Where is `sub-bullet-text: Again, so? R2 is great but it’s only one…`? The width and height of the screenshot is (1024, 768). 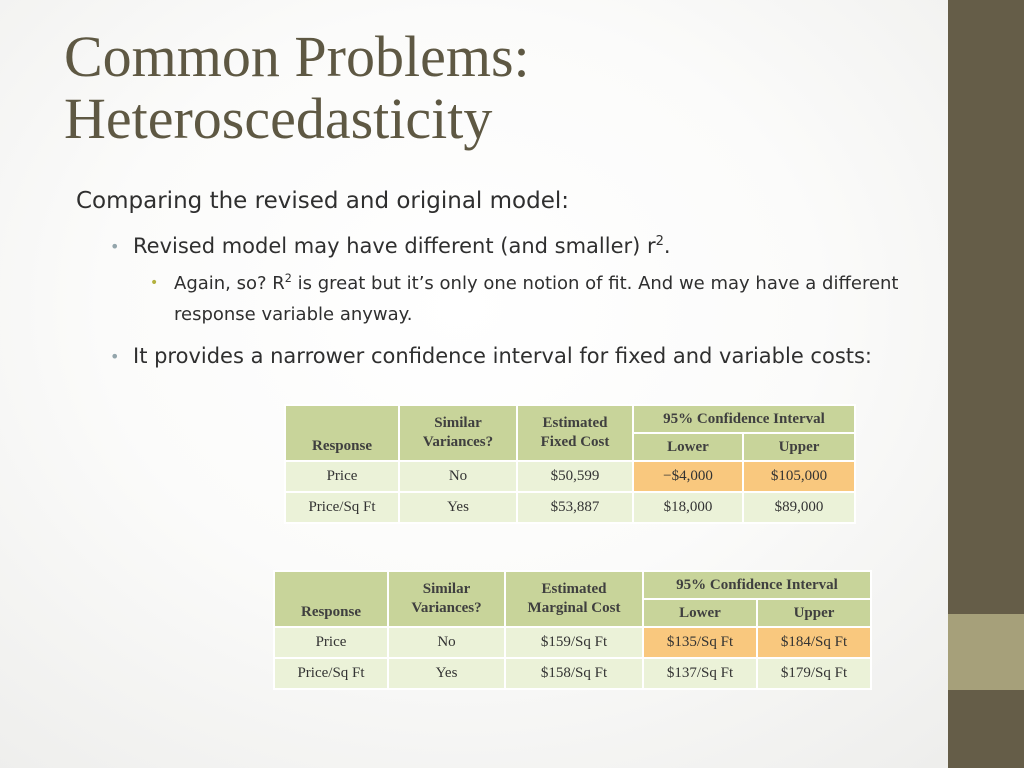 sub-bullet-text: Again, so? R2 is great but it’s only one… is located at coordinates (525, 299).